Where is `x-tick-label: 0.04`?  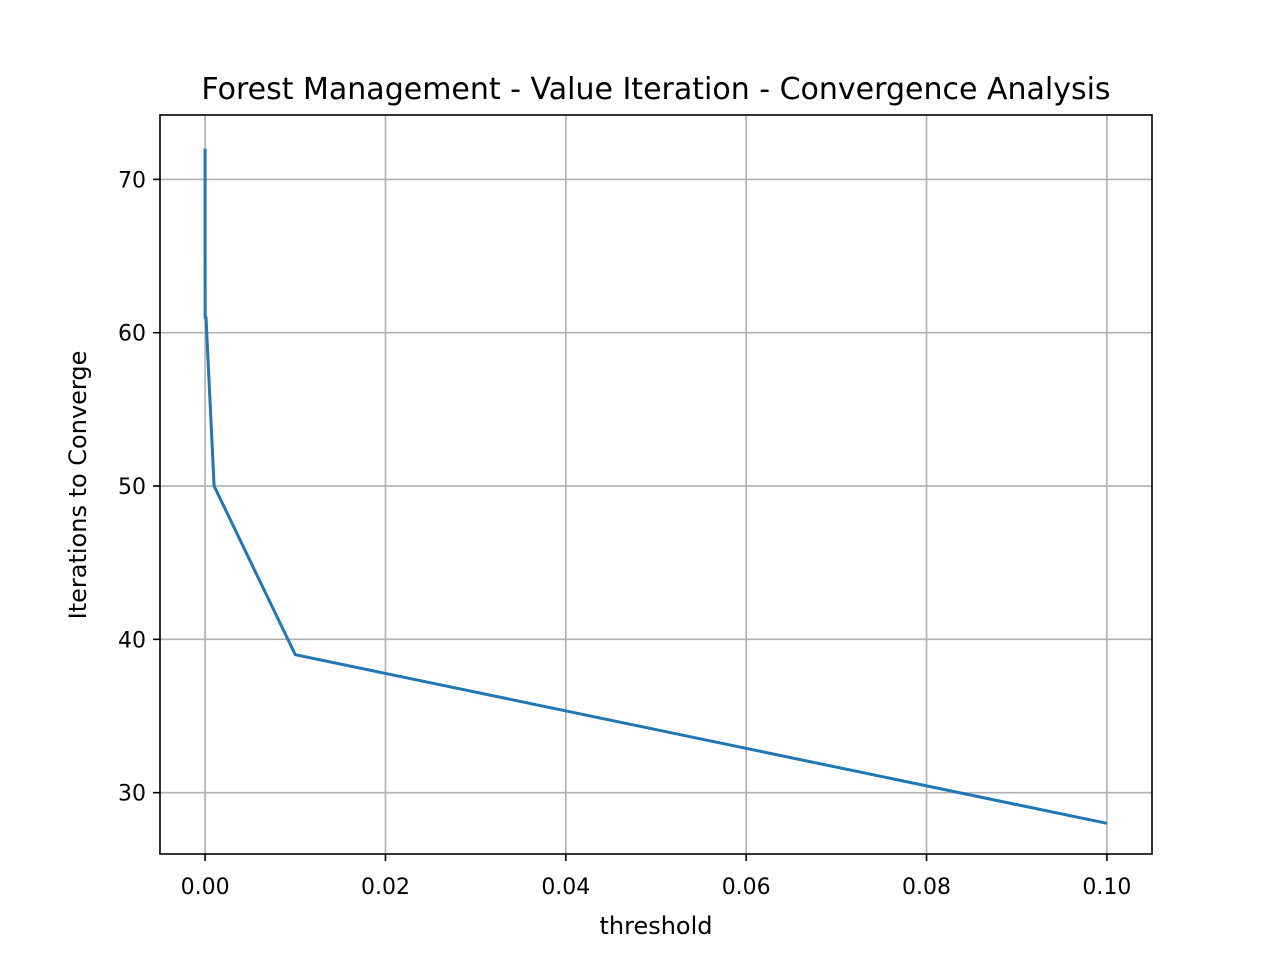
x-tick-label: 0.04 is located at coordinates (565, 887).